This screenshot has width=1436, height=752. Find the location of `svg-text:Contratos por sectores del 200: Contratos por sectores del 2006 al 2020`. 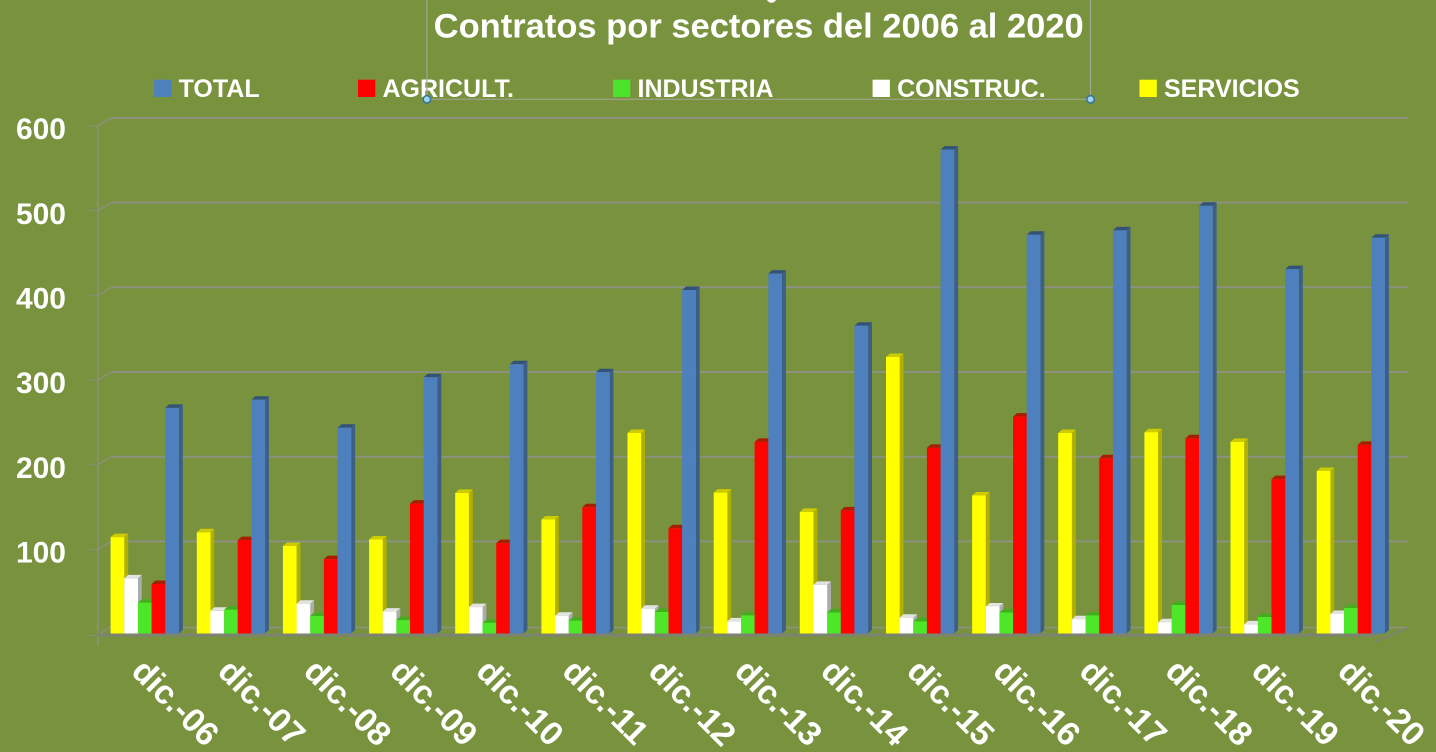

svg-text:Contratos por sectores del 200: Contratos por sectores del 2006 al 2020 is located at coordinates (759, 27).